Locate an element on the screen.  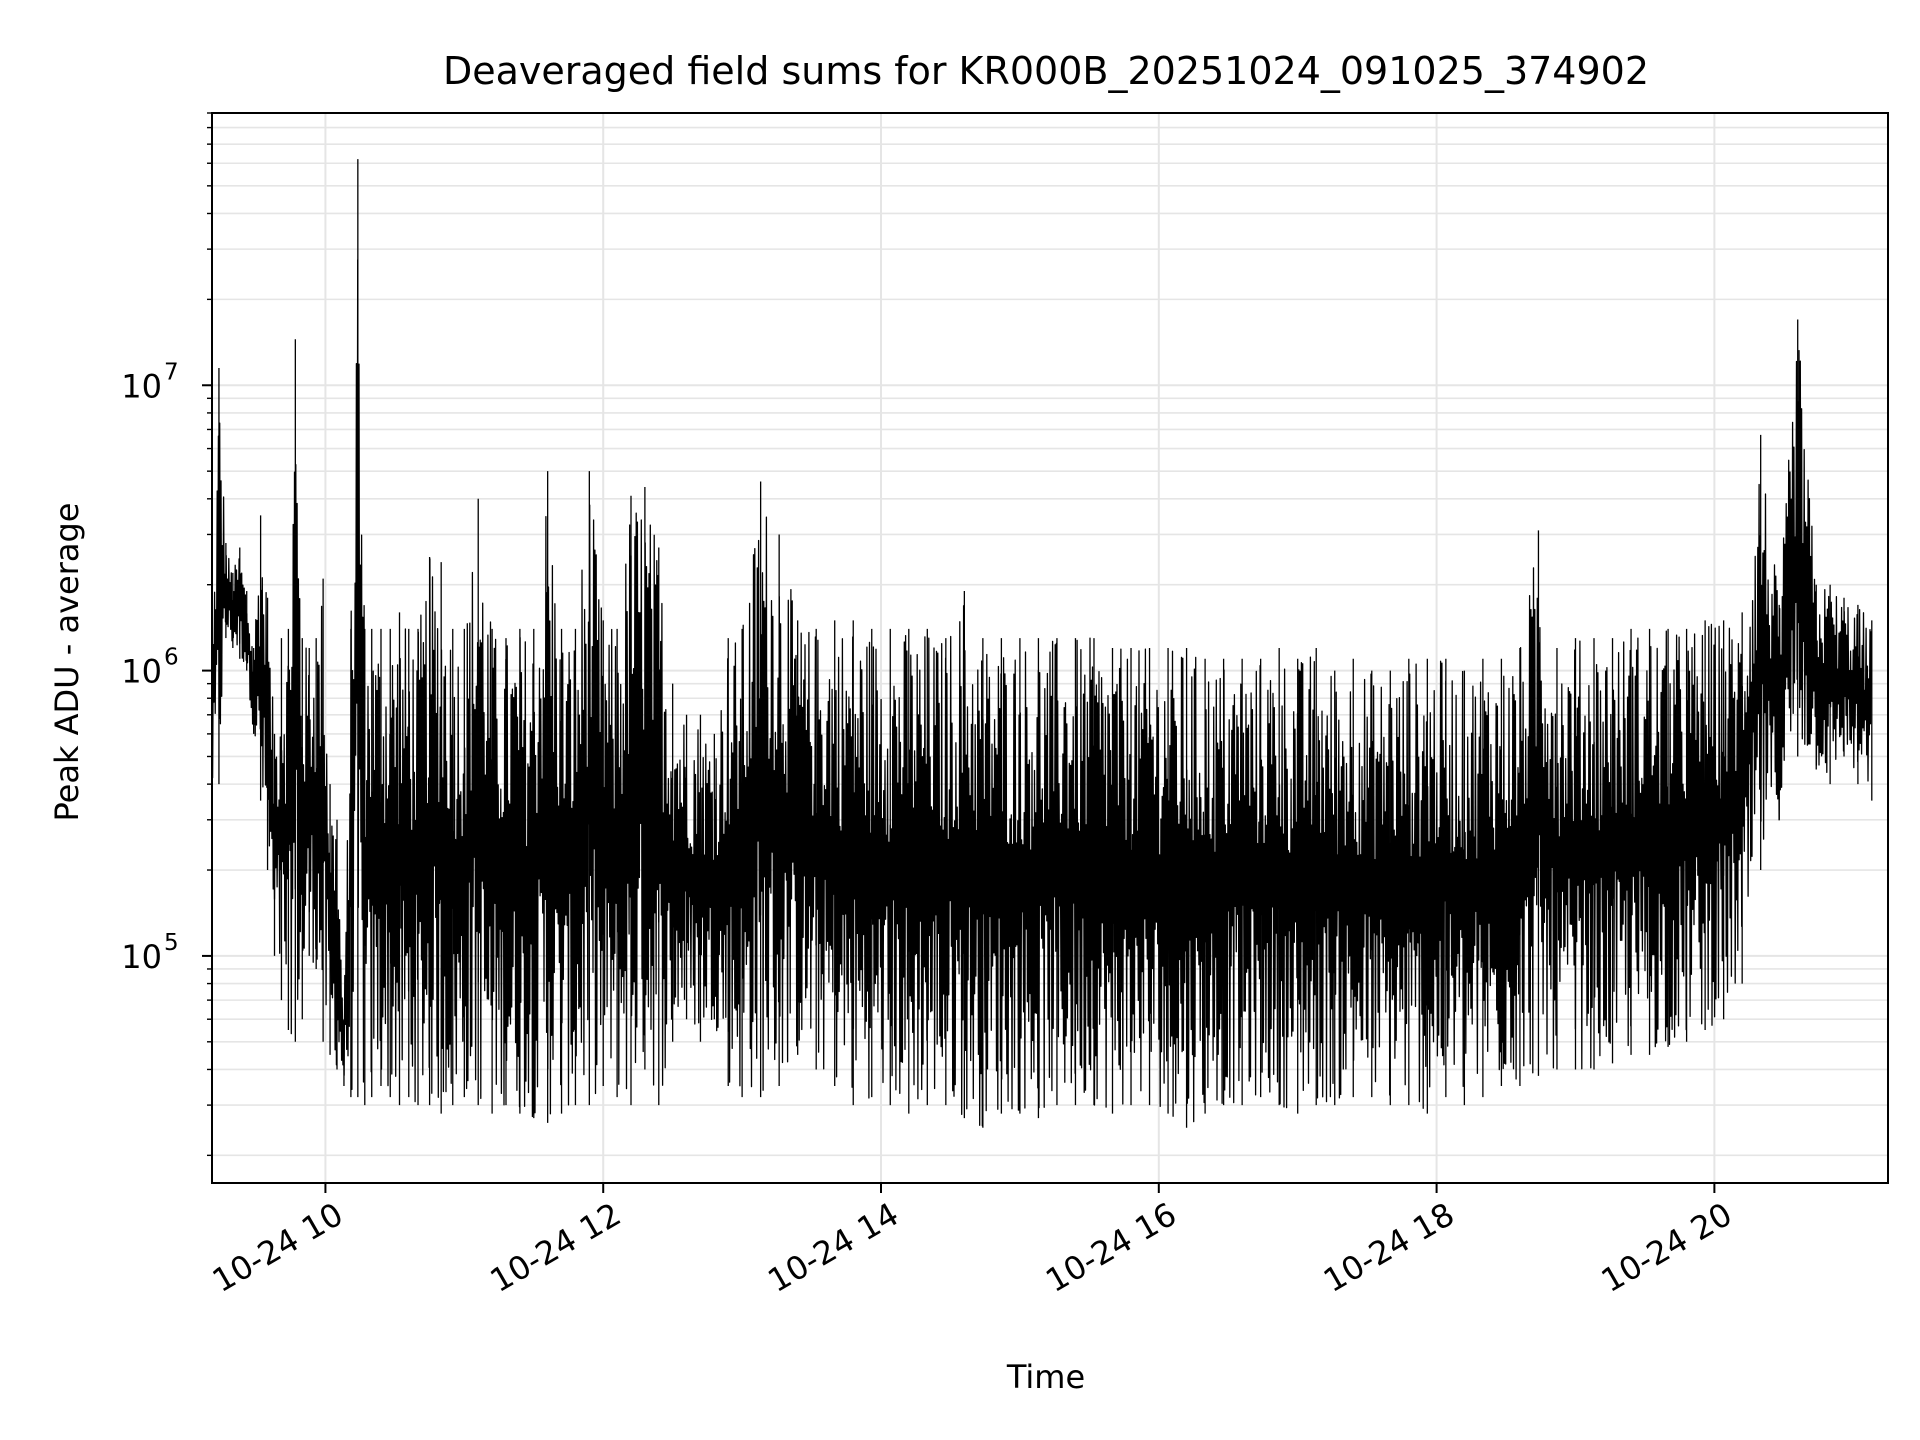
y-tick-exponent: 7 is located at coordinates (171, 372).